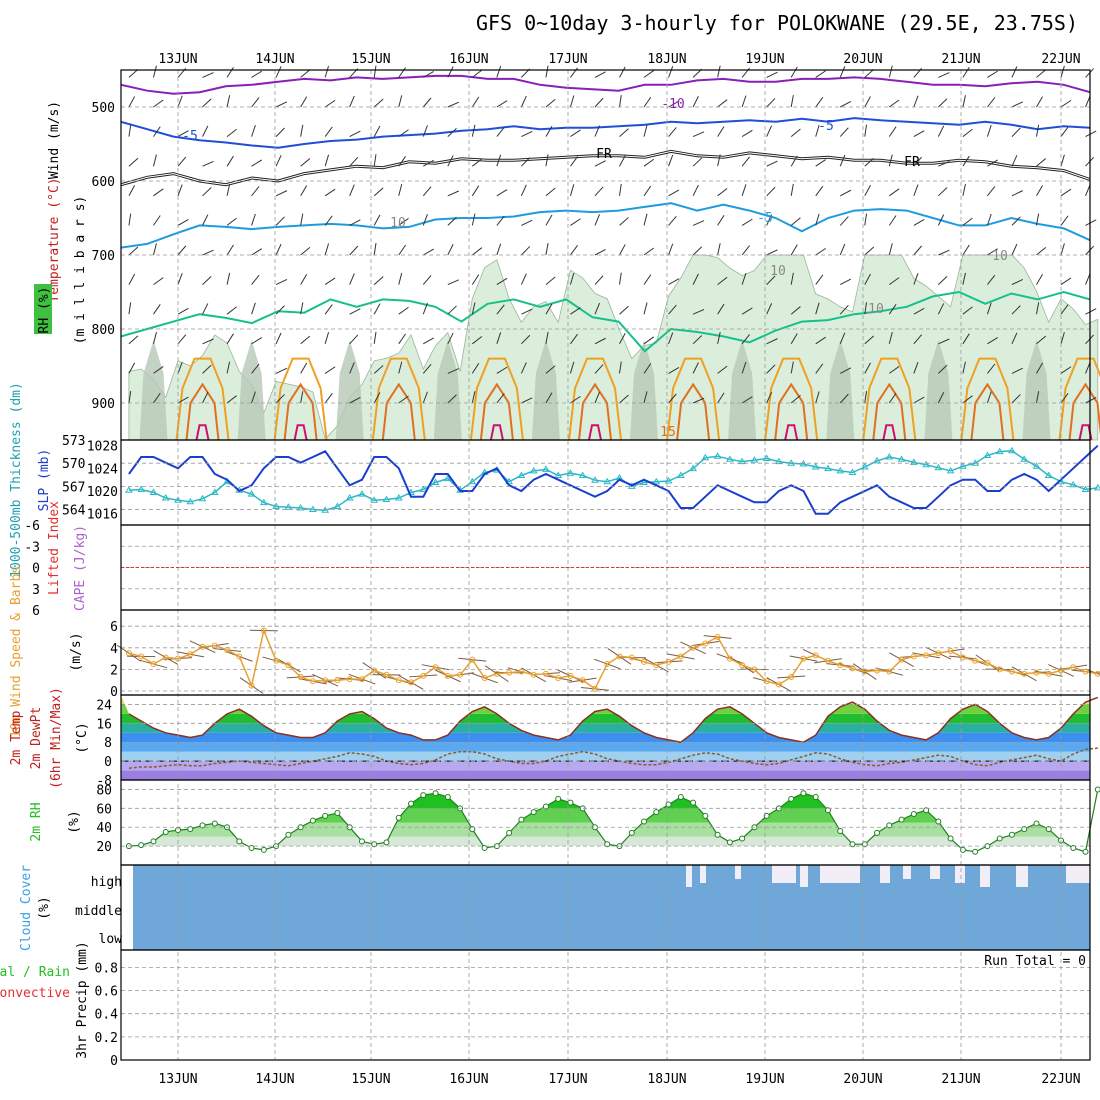 Image resolution: width=1100 pixels, height=1100 pixels. I want to click on rh-tick: 20, so click(104, 847).